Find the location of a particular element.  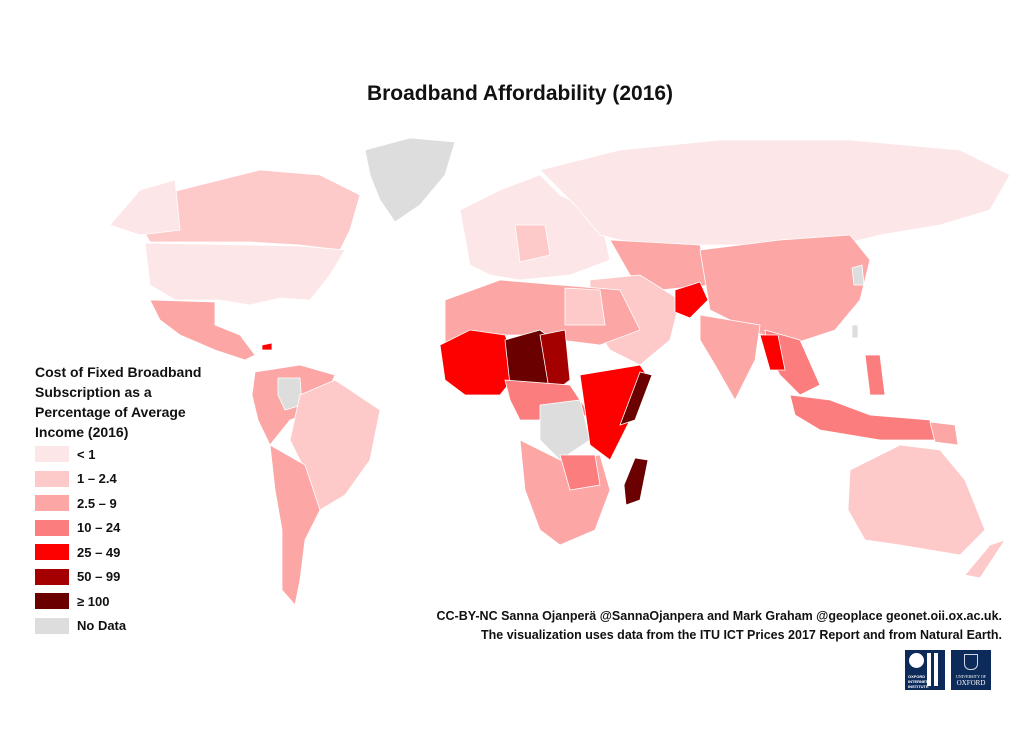

region-china is located at coordinates (785, 290).